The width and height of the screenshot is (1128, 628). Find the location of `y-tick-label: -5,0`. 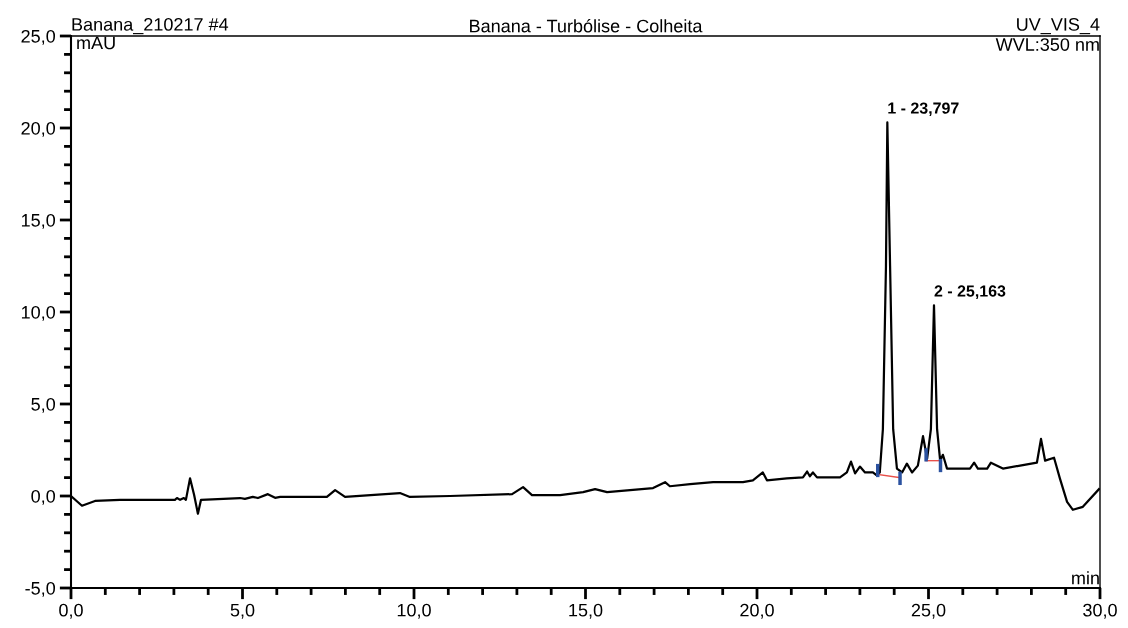

y-tick-label: -5,0 is located at coordinates (40, 589).